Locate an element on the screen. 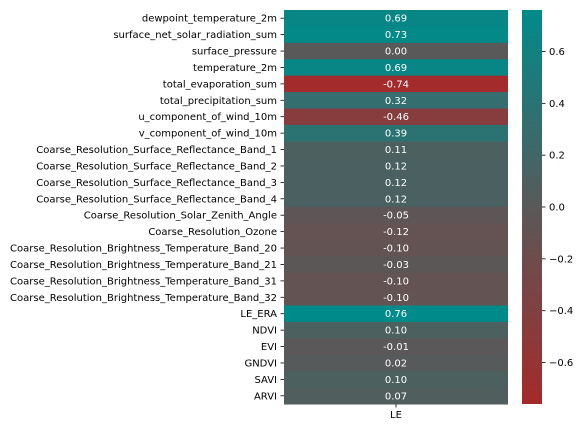  row-tick-label: dewpoint_temperature_2m is located at coordinates (209, 19).